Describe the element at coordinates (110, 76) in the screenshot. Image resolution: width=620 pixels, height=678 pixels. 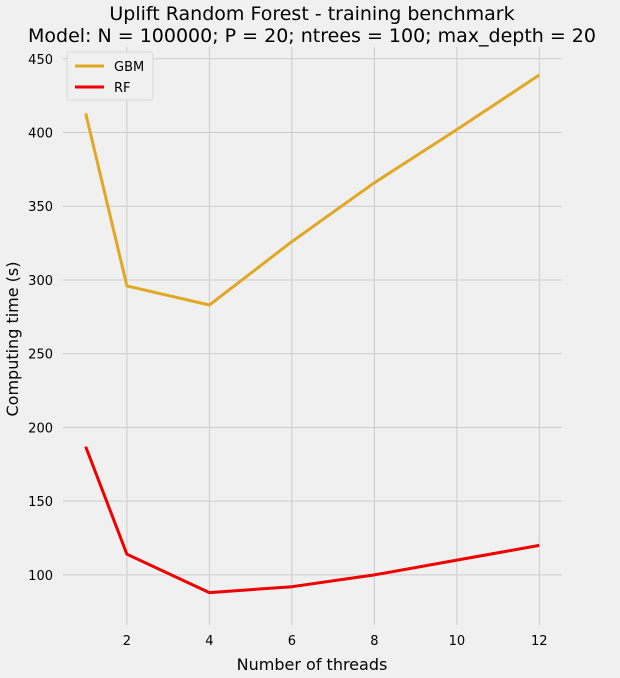
I see `legend: GBM RF` at that location.